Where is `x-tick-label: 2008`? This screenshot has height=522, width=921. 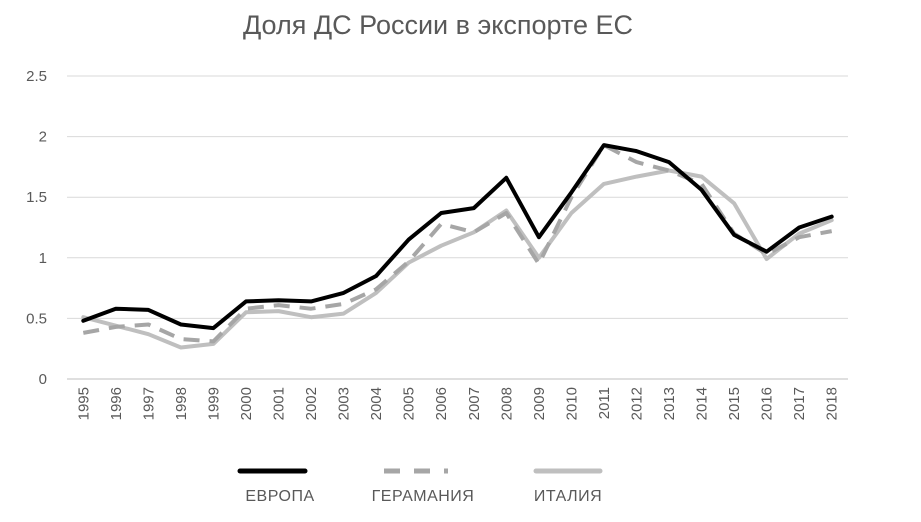 x-tick-label: 2008 is located at coordinates (506, 403).